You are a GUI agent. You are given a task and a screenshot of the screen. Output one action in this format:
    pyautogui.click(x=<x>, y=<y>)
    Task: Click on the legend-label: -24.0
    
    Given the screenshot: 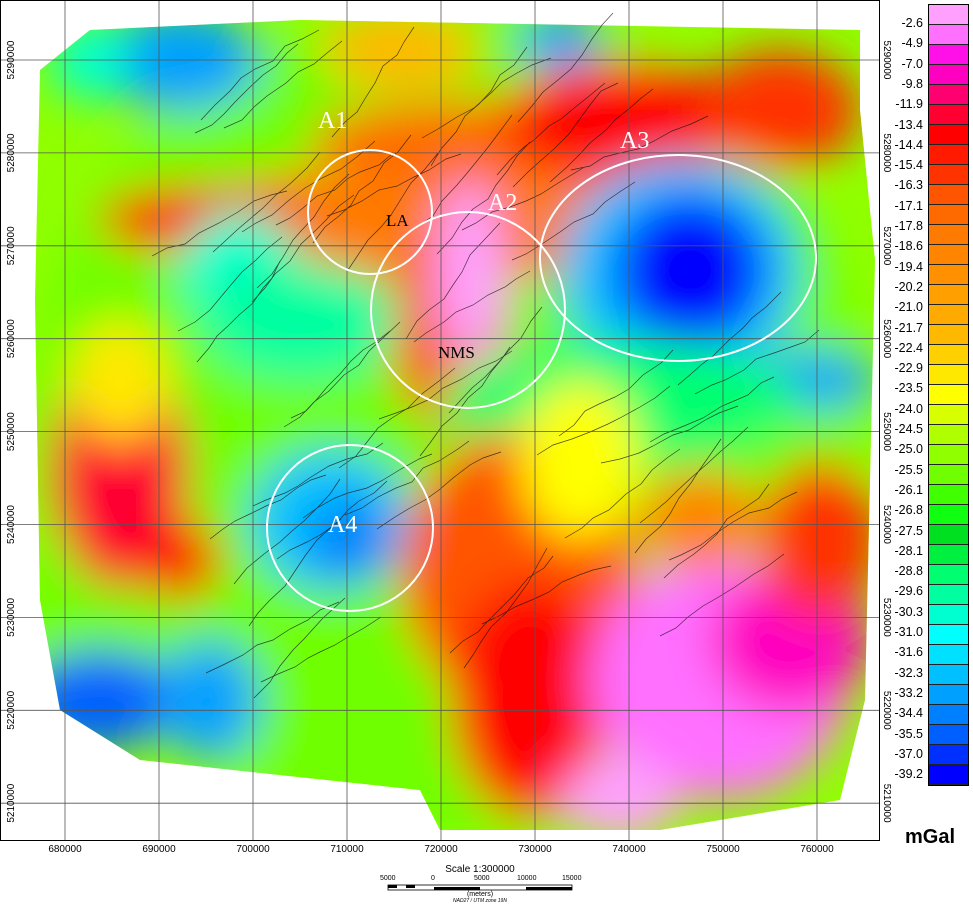 What is the action you would take?
    pyautogui.click(x=909, y=408)
    